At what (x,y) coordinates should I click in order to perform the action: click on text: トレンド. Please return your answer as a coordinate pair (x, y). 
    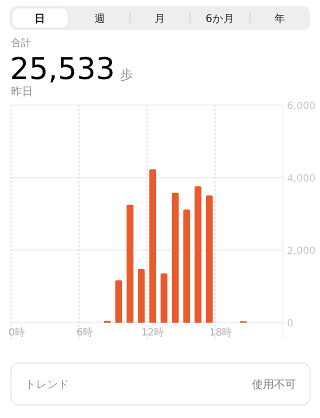
    Looking at the image, I should click on (47, 384).